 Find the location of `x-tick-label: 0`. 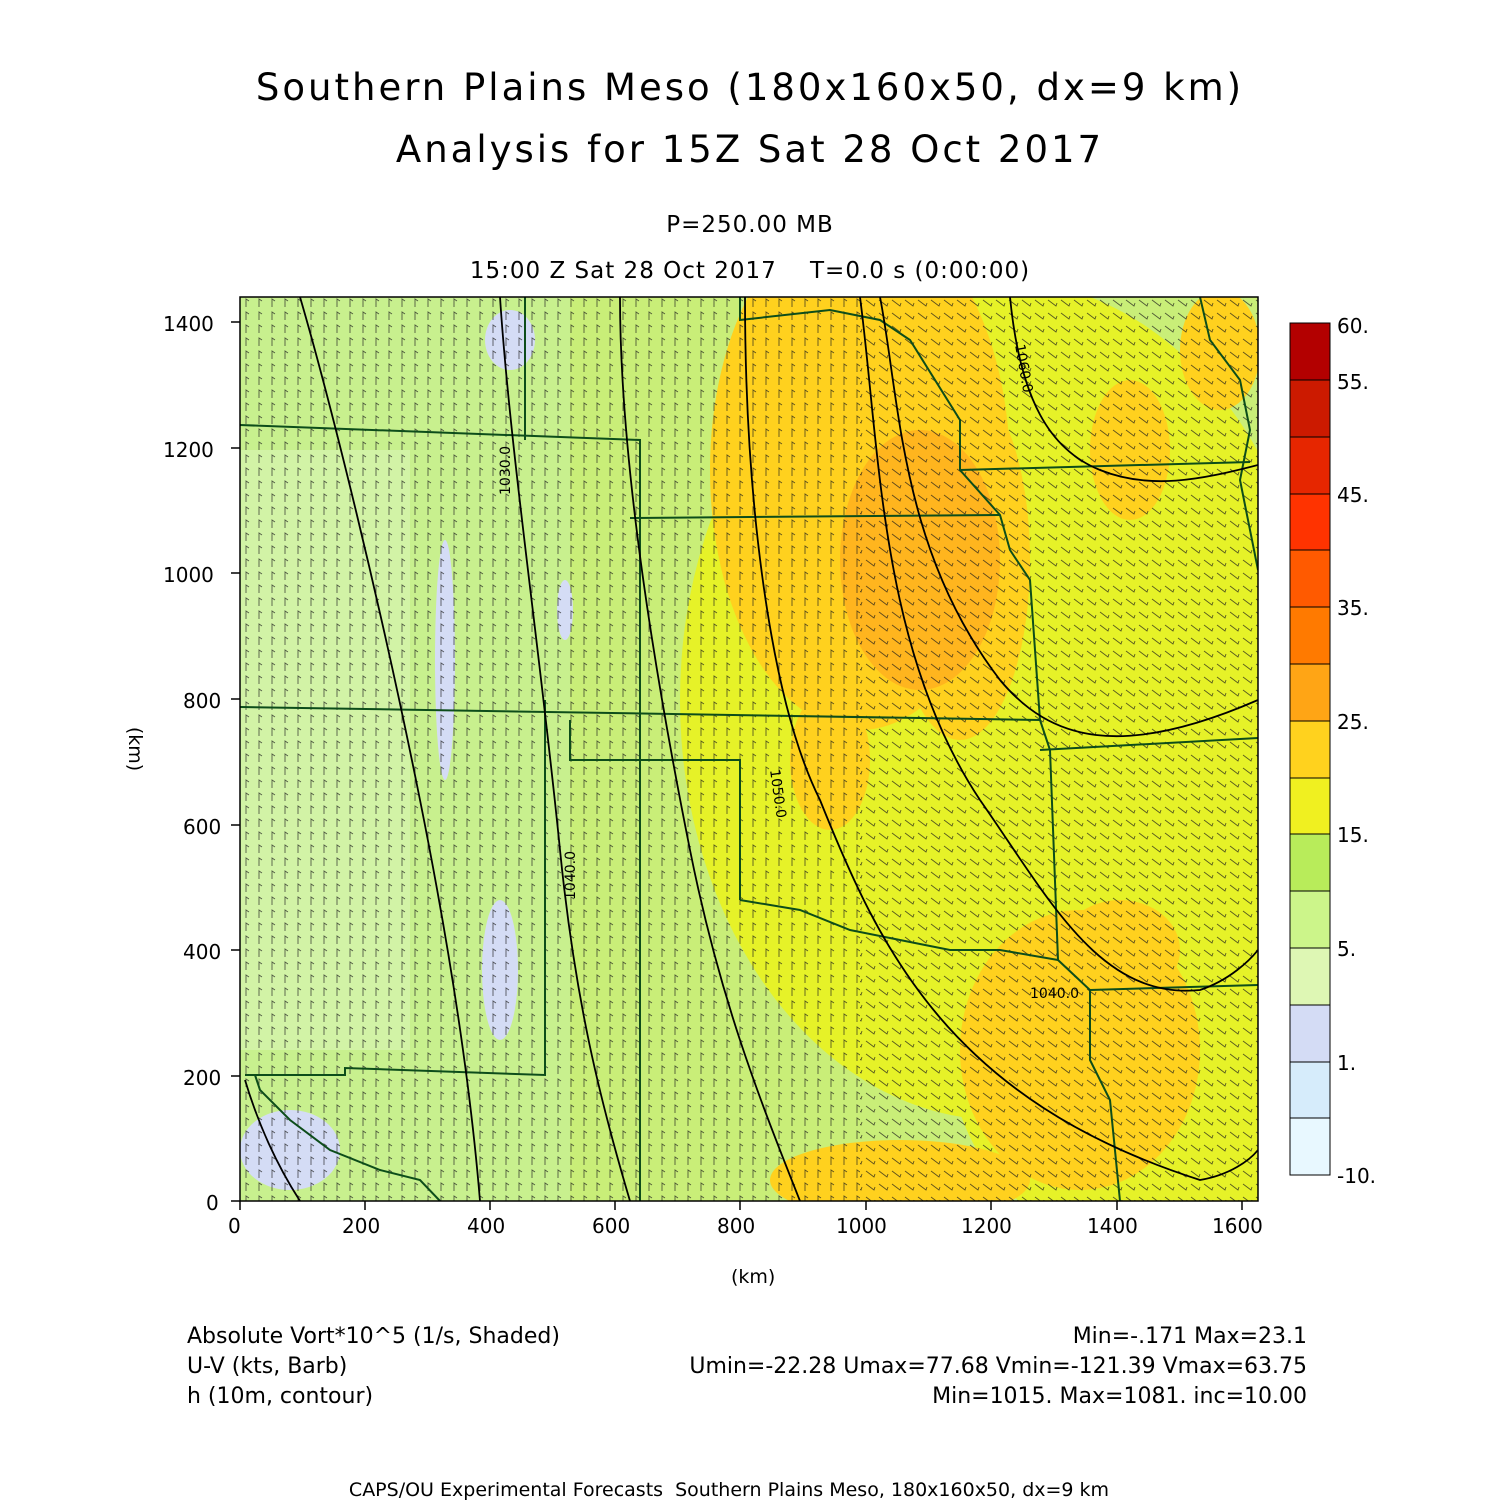

x-tick-label: 0 is located at coordinates (234, 1226).